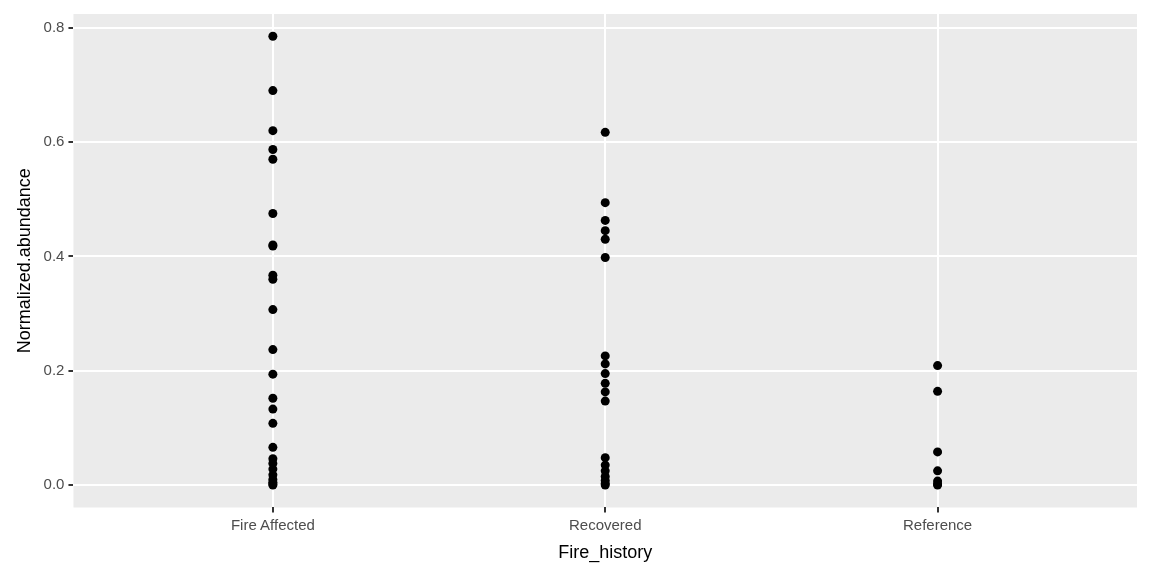 The image size is (1152, 576). I want to click on y-axis-title: Normalized.abundance, so click(23, 261).